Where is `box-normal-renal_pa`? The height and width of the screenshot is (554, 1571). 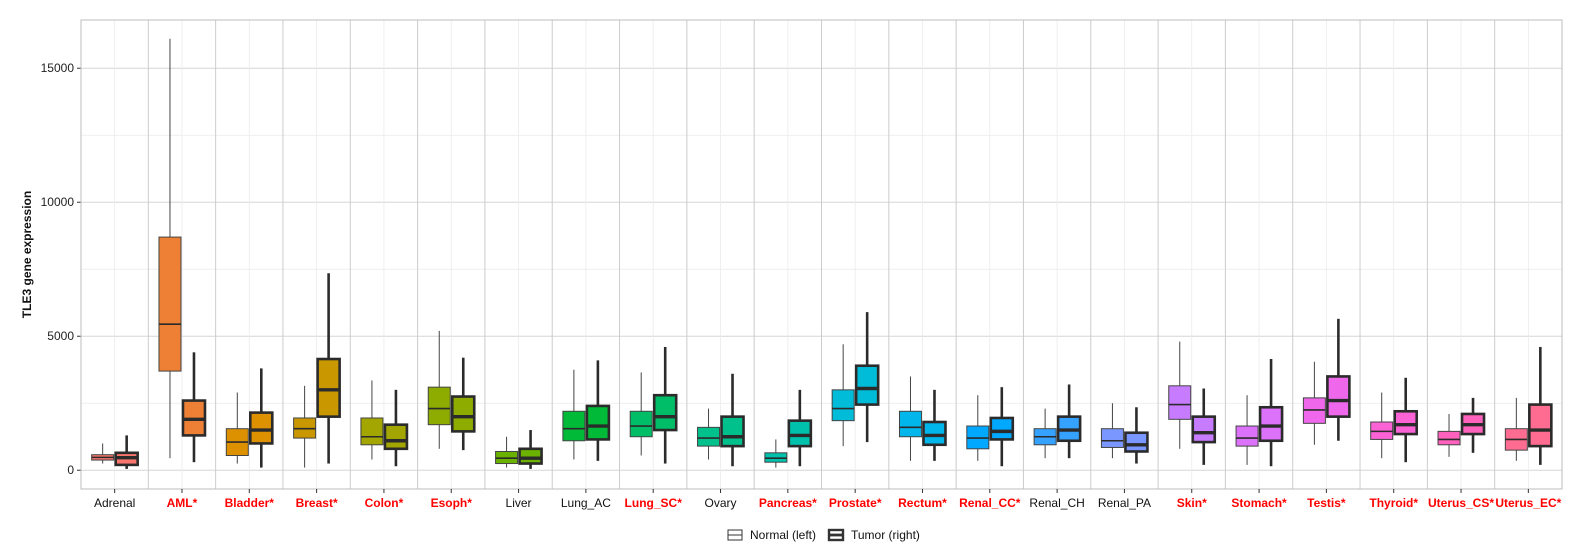
box-normal-renal_pa is located at coordinates (1112, 431).